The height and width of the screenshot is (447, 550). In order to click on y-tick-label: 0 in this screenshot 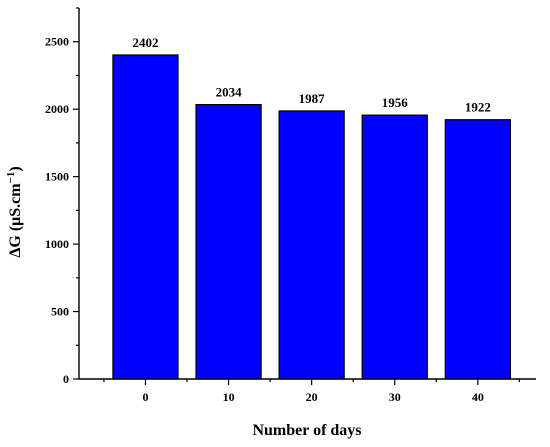, I will do `click(66, 379)`.